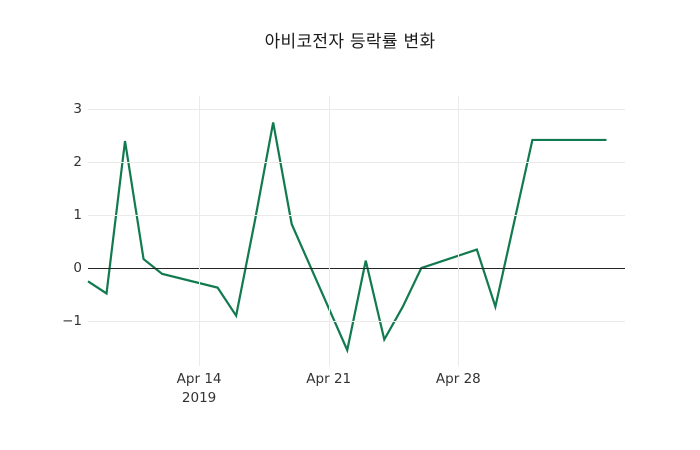 Image resolution: width=700 pixels, height=450 pixels. I want to click on x-axis-tick-label: Apr 21, so click(329, 379).